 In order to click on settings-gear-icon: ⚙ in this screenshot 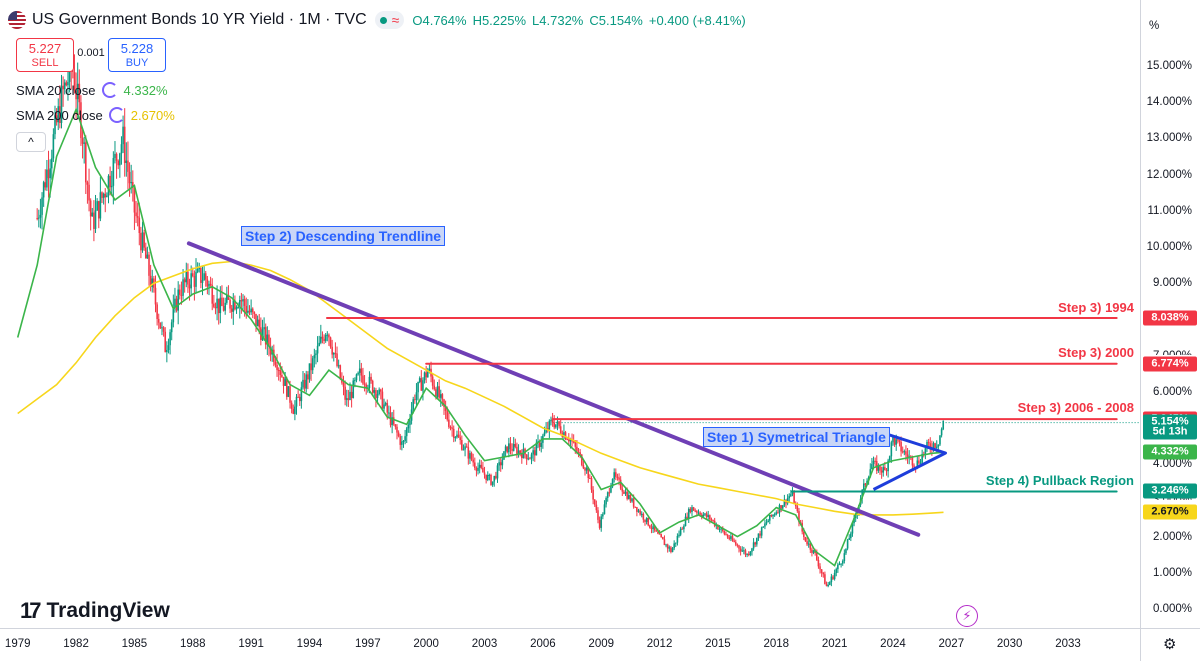, I will do `click(1170, 644)`.